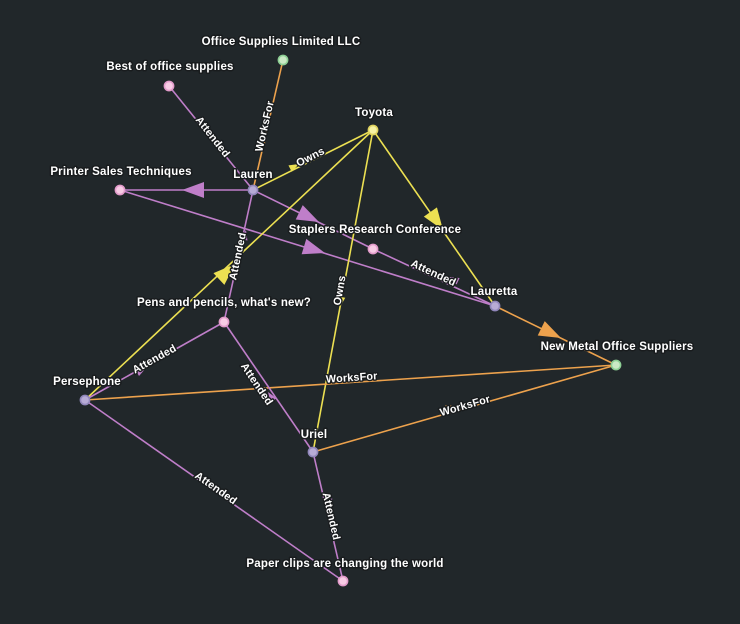 Image resolution: width=740 pixels, height=624 pixels. What do you see at coordinates (224, 322) in the screenshot?
I see `node-pens` at bounding box center [224, 322].